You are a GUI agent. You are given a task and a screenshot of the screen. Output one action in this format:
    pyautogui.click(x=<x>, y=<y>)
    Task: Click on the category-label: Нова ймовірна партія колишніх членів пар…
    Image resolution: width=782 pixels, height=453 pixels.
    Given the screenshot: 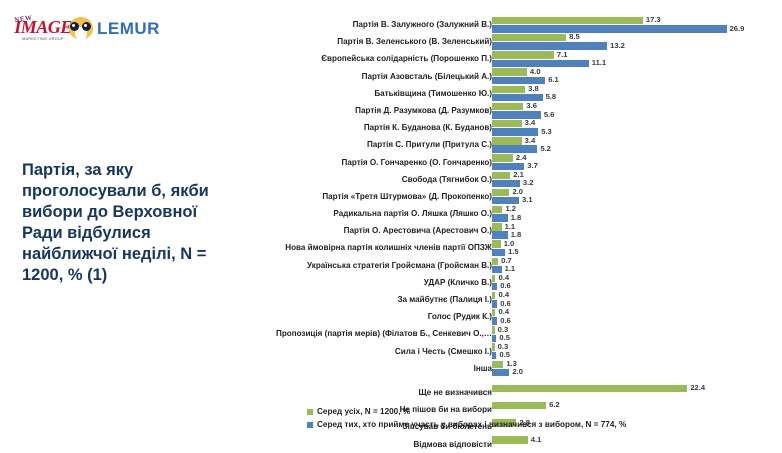 What is the action you would take?
    pyautogui.click(x=388, y=248)
    